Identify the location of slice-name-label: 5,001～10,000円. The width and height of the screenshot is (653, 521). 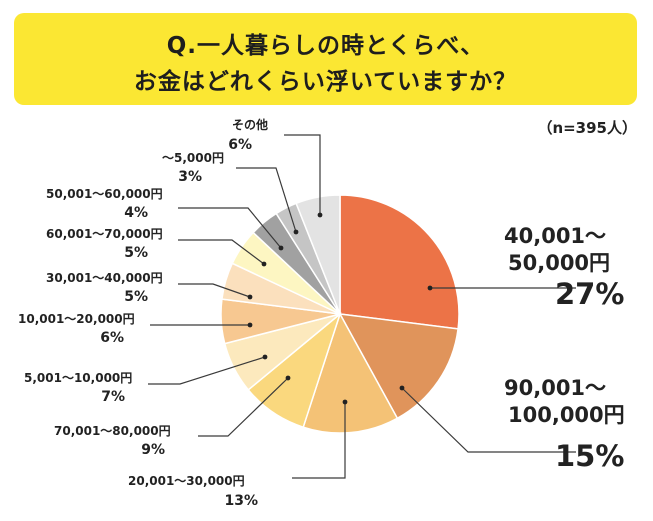
(78, 378).